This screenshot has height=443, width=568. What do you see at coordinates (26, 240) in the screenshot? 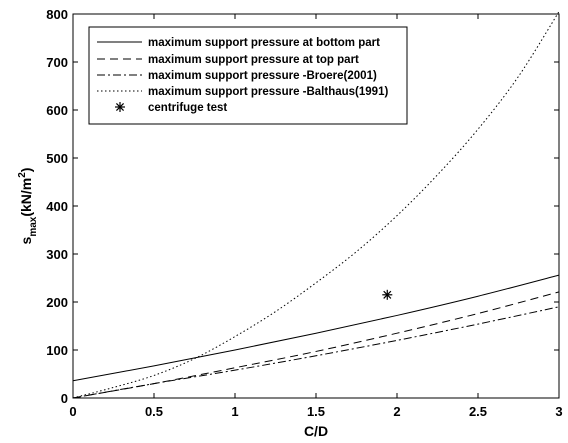
I see `y-axis-label-main: s` at bounding box center [26, 240].